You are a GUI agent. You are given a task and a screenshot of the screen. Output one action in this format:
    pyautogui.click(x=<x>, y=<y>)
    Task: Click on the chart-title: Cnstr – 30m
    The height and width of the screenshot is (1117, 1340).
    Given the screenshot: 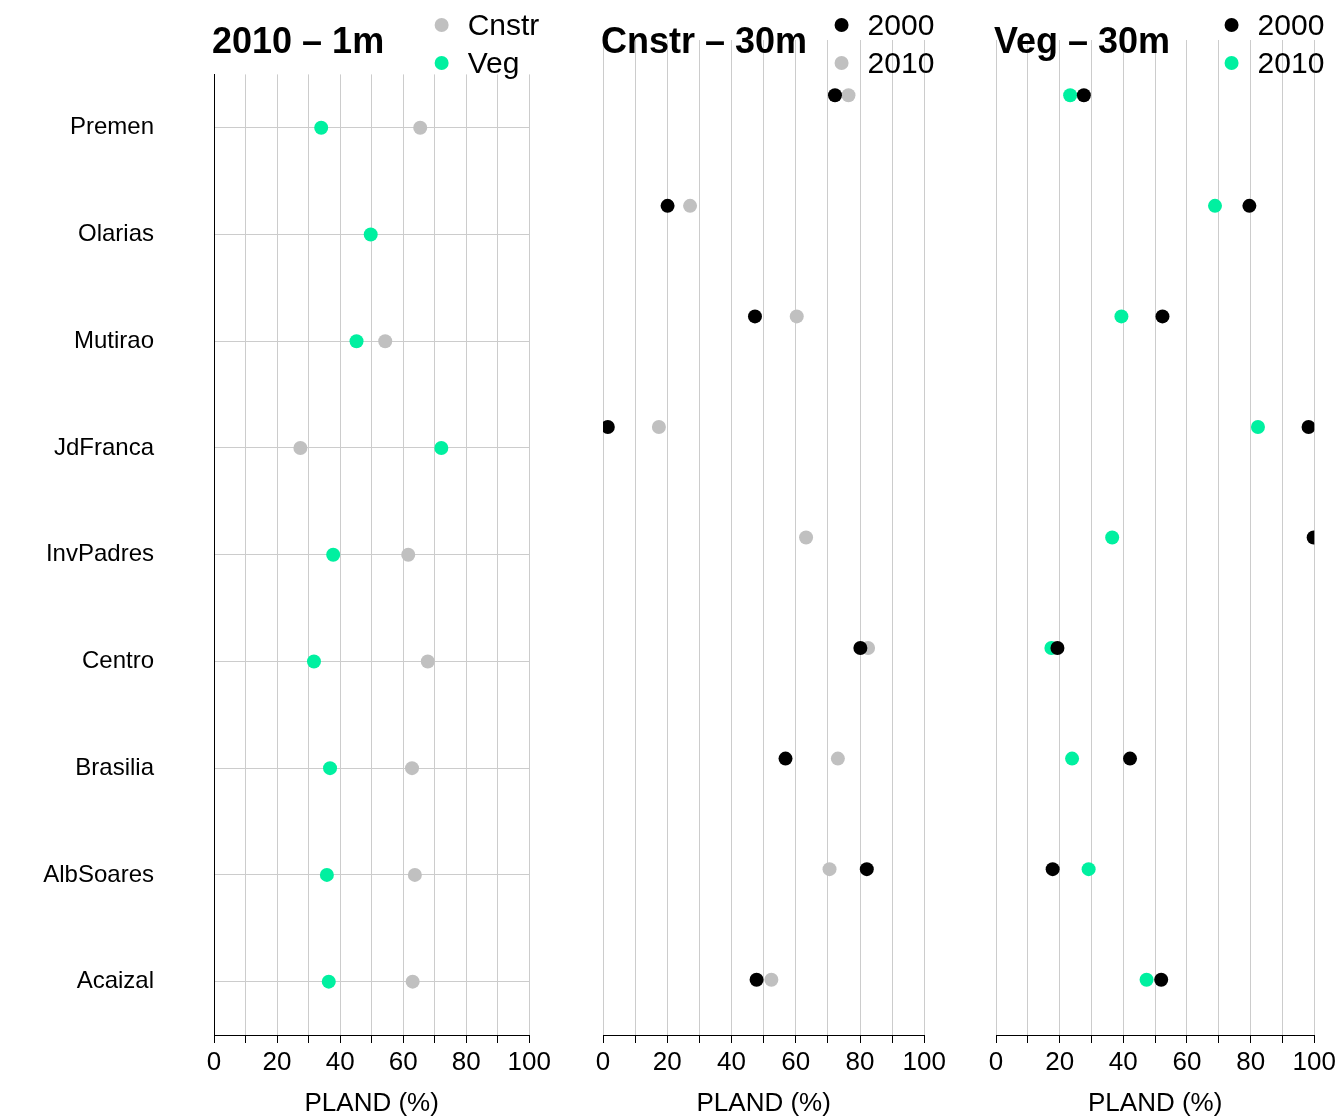 What is the action you would take?
    pyautogui.click(x=704, y=40)
    